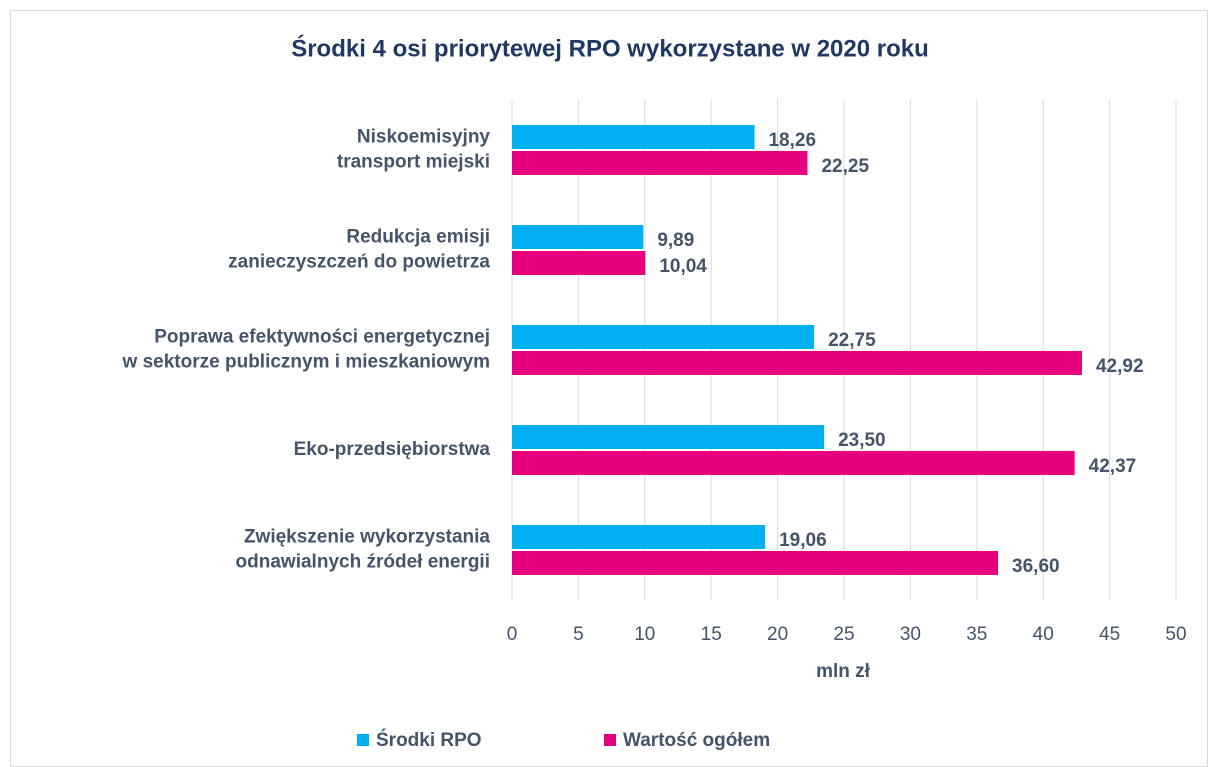  What do you see at coordinates (675, 240) in the screenshot?
I see `value-label: 9,89` at bounding box center [675, 240].